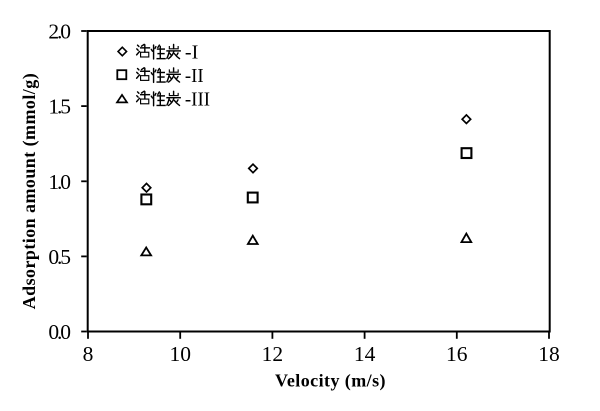  What do you see at coordinates (365, 354) in the screenshot?
I see `svg-text: 14` at bounding box center [365, 354].